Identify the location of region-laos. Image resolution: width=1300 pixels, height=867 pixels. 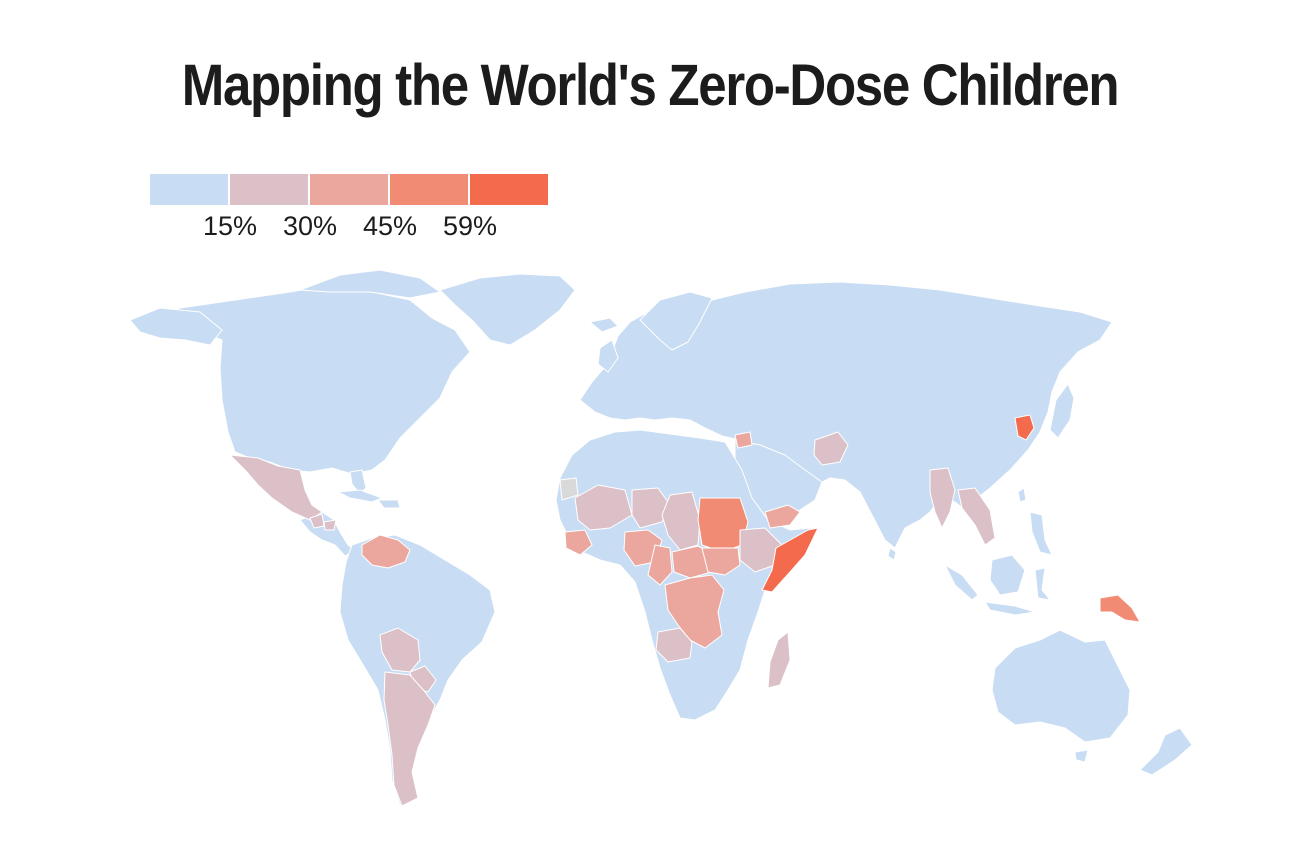
(976, 516).